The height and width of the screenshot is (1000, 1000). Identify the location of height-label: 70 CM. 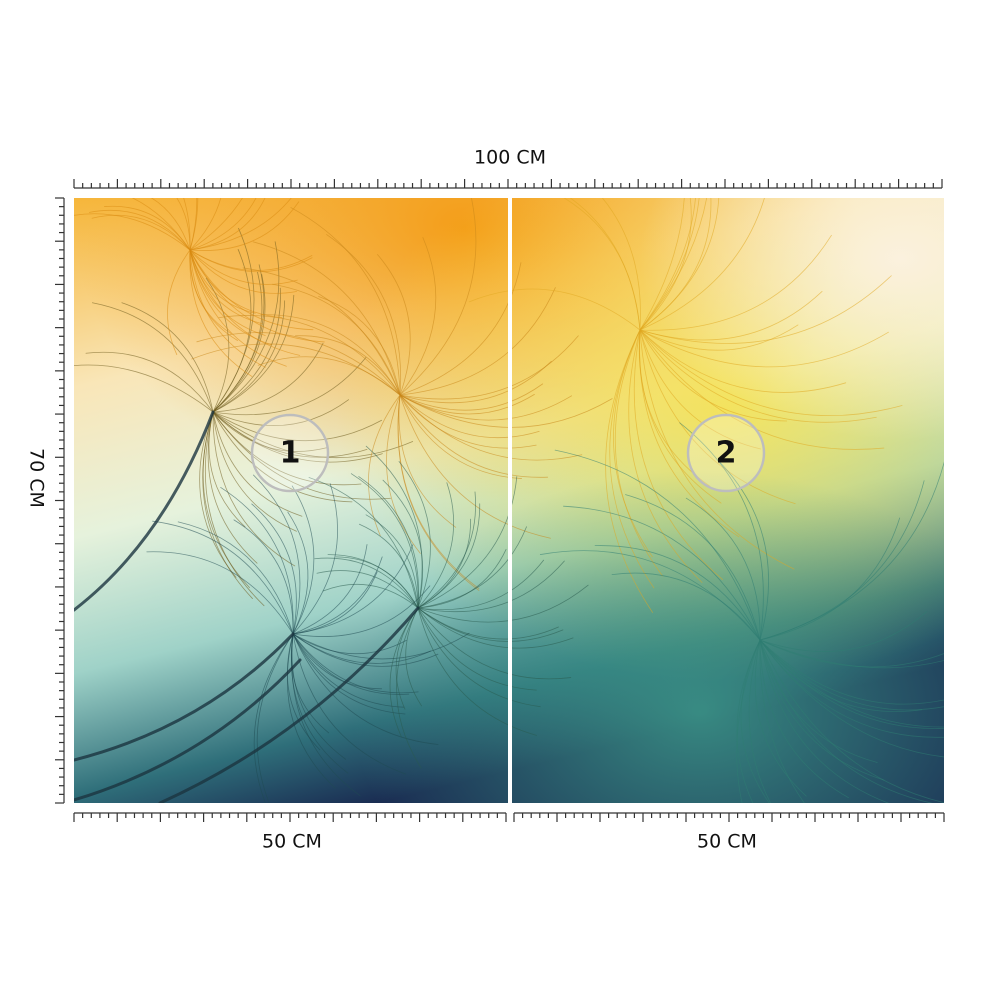
(37, 478).